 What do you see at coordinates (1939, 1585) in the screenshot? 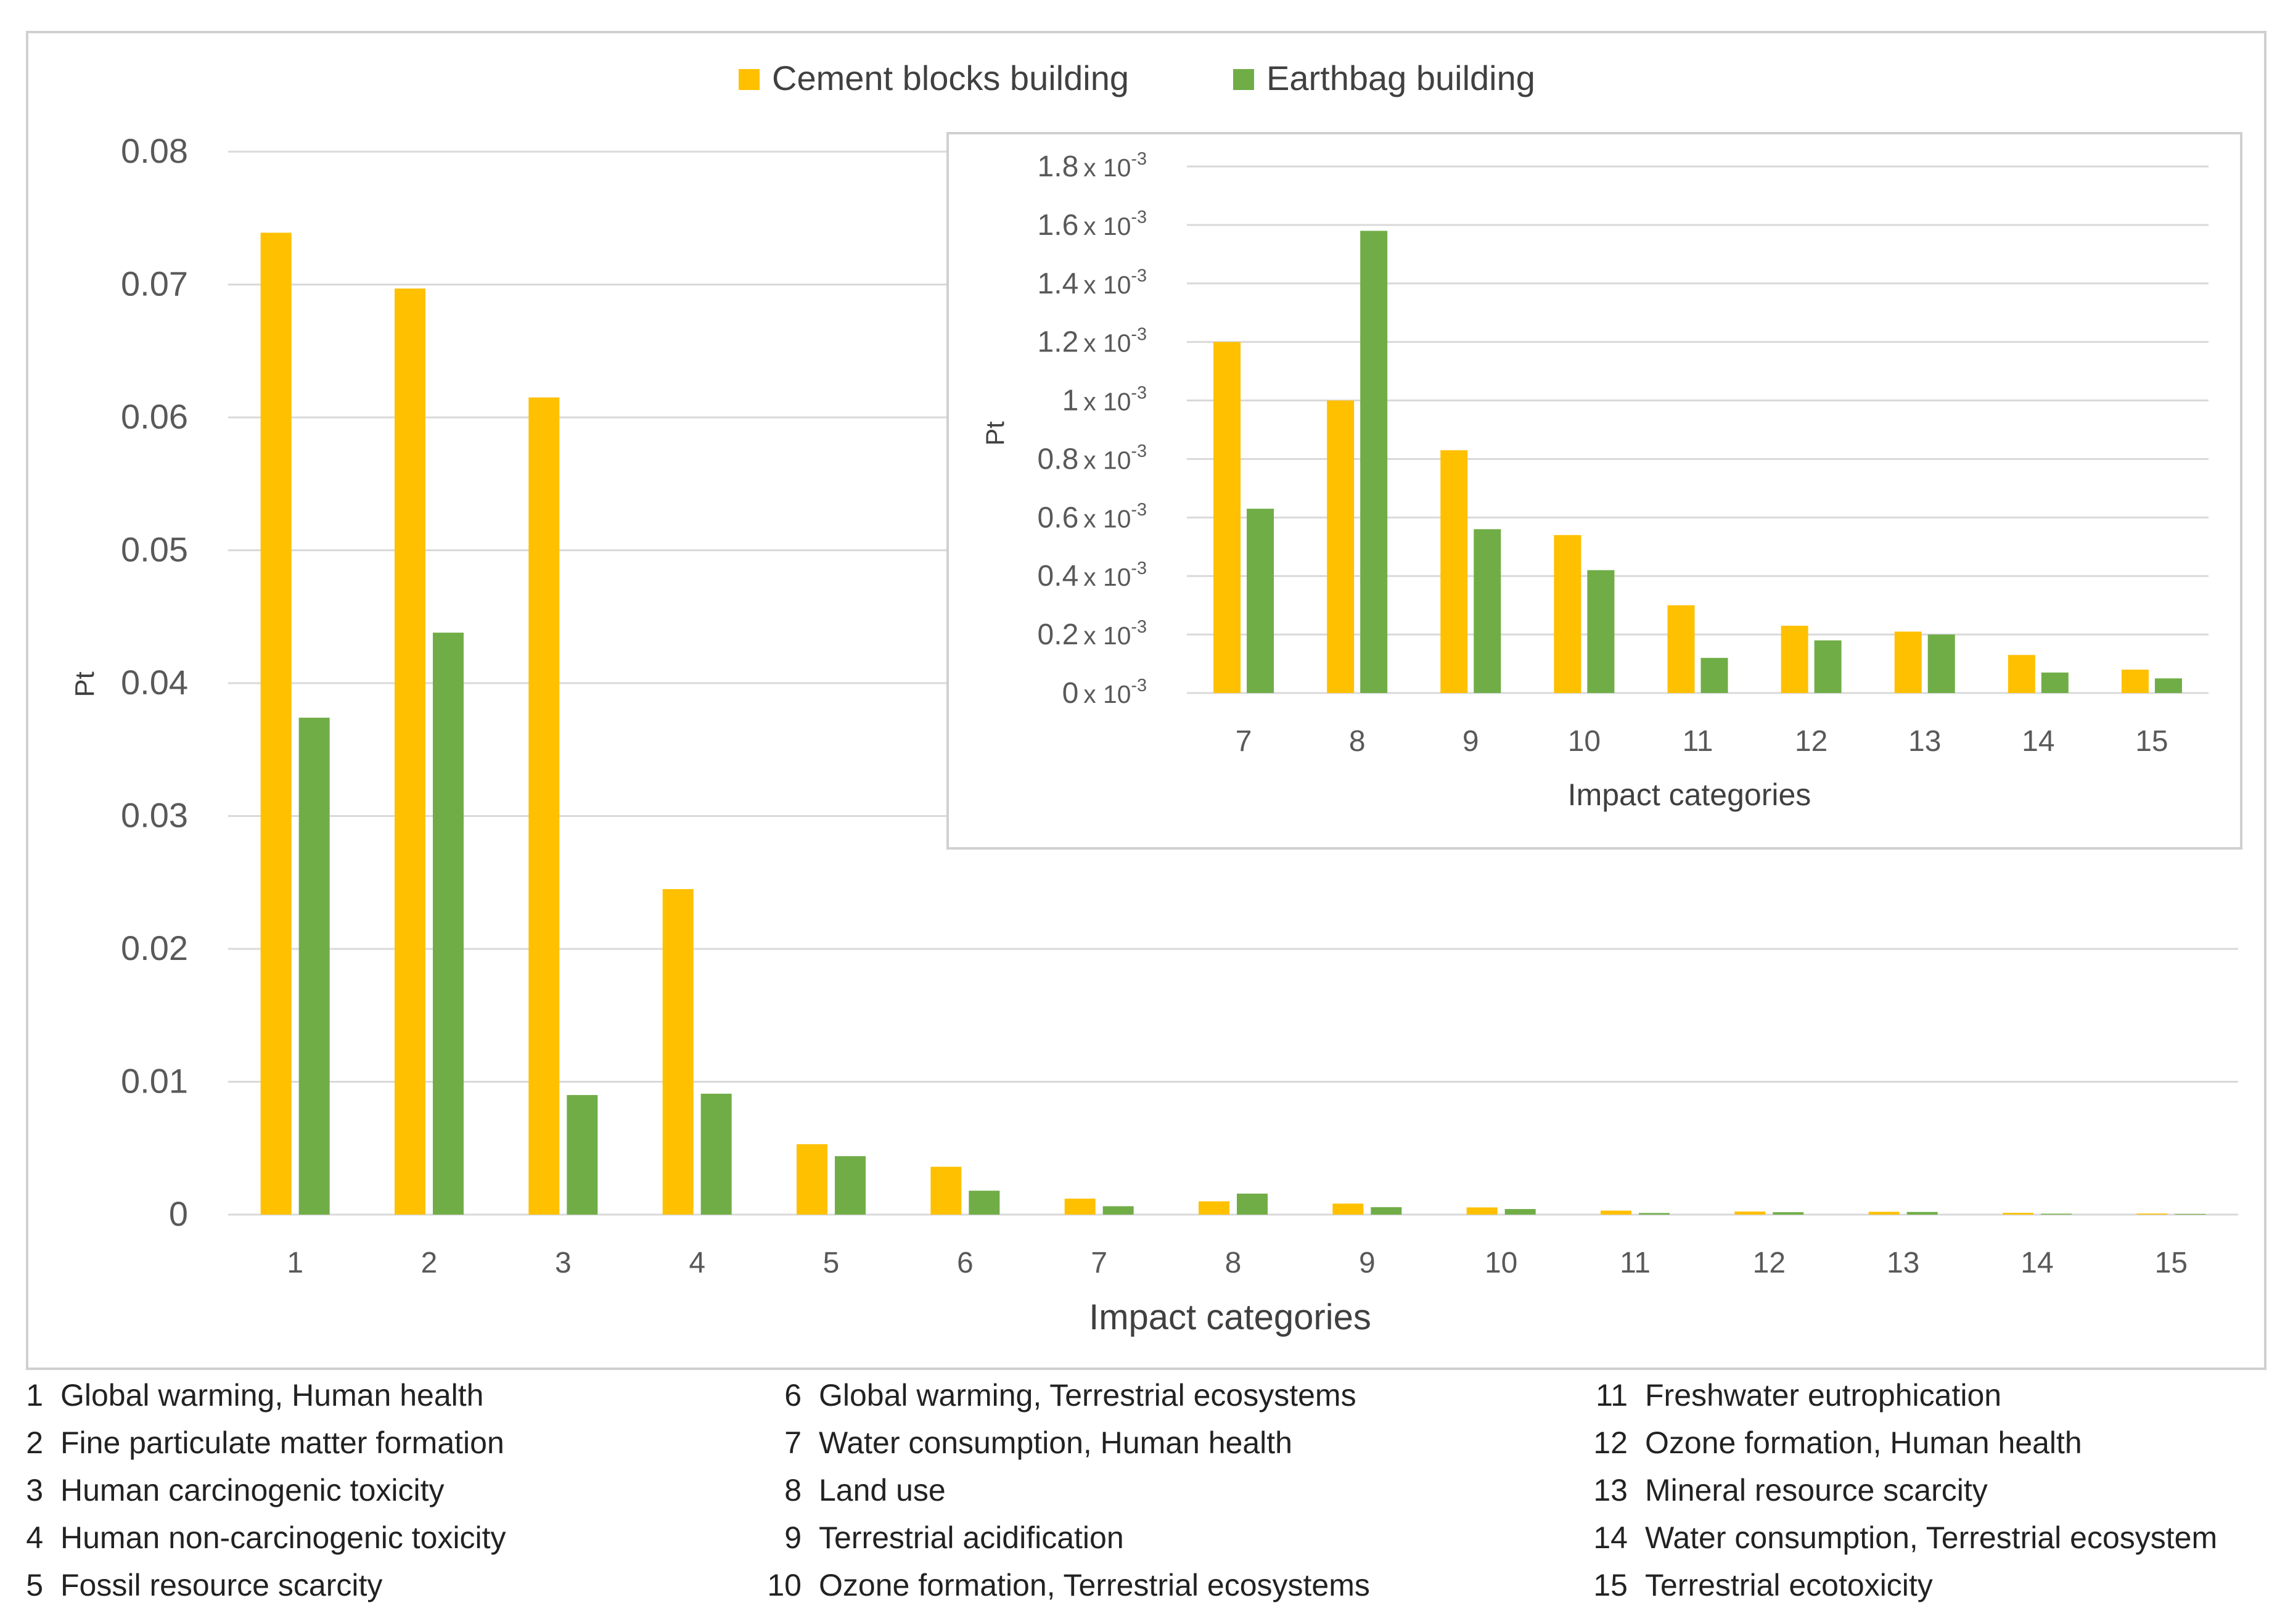
I see `category-key-item: 15 Terrestrial ecotoxicity` at bounding box center [1939, 1585].